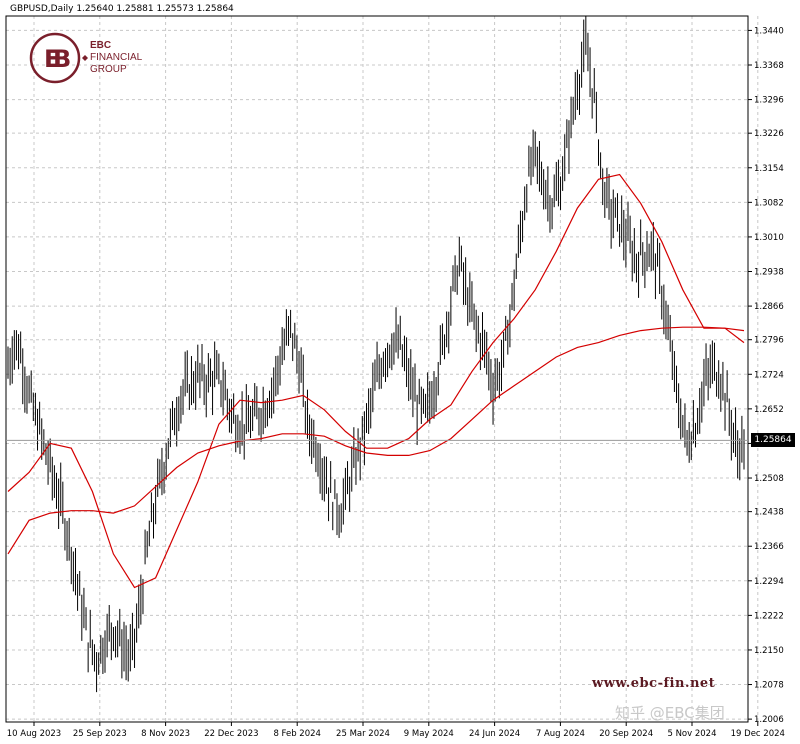 Image resolution: width=800 pixels, height=744 pixels. I want to click on x-tick-label: 10 Aug 2023, so click(34, 734).